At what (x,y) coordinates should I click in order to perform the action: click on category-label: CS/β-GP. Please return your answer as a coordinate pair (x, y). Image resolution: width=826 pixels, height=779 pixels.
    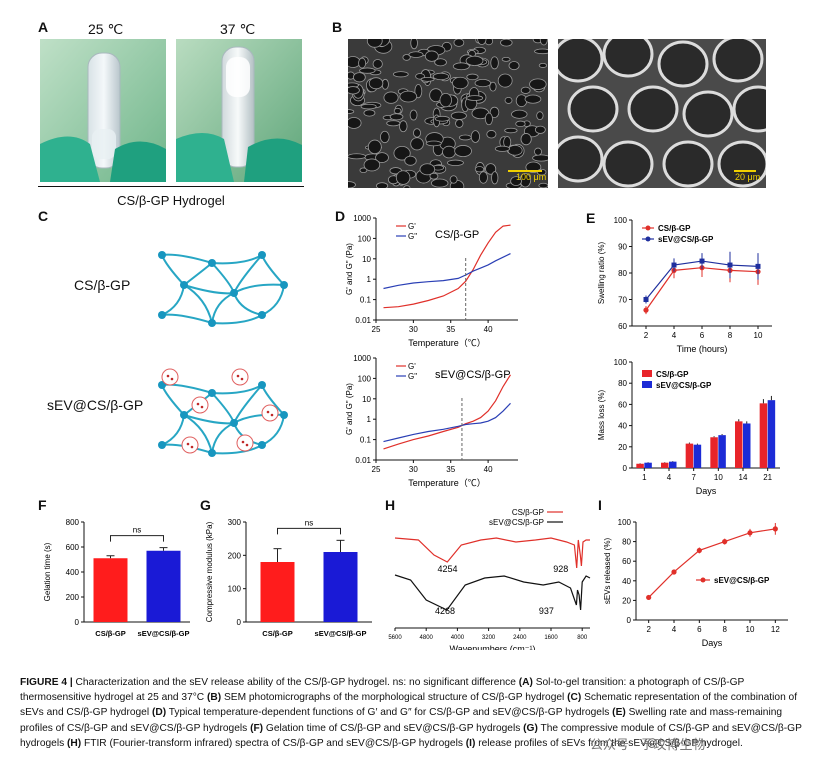
    Looking at the image, I should click on (110, 633).